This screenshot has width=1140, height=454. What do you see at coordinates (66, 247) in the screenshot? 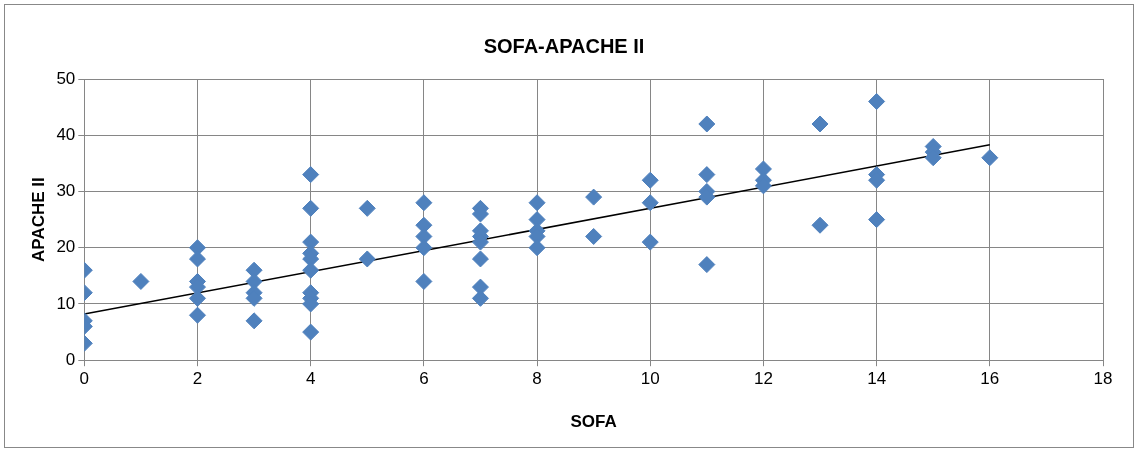
I see `y-tick-label: 20` at bounding box center [66, 247].